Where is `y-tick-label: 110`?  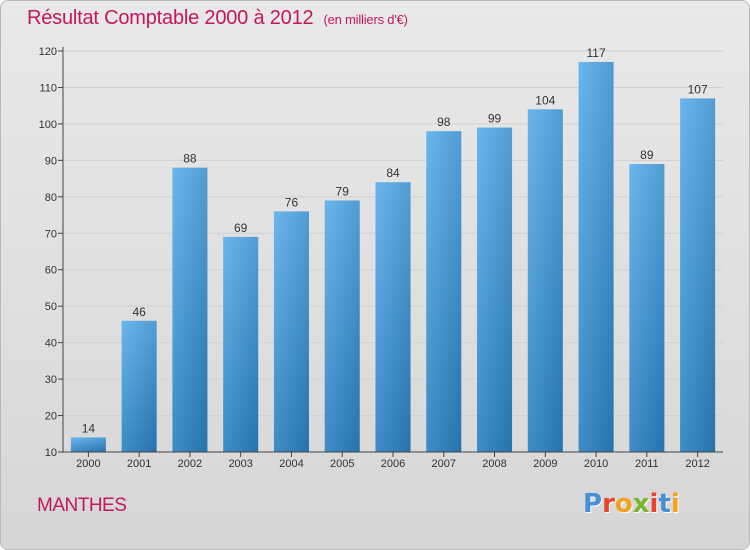 y-tick-label: 110 is located at coordinates (48, 88).